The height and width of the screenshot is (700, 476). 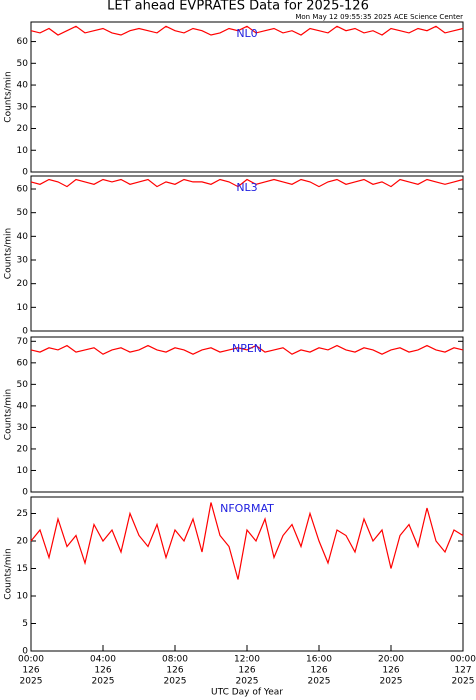 I want to click on y-tick-label: 5, so click(x=25, y=624).